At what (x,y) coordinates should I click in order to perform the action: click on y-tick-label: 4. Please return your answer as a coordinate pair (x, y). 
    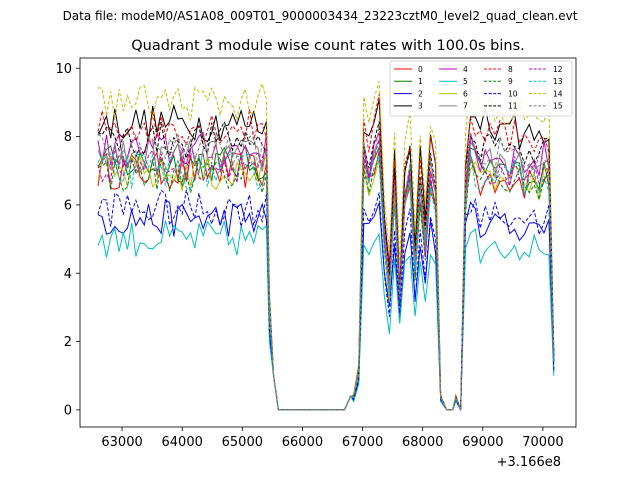
    Looking at the image, I should click on (68, 274).